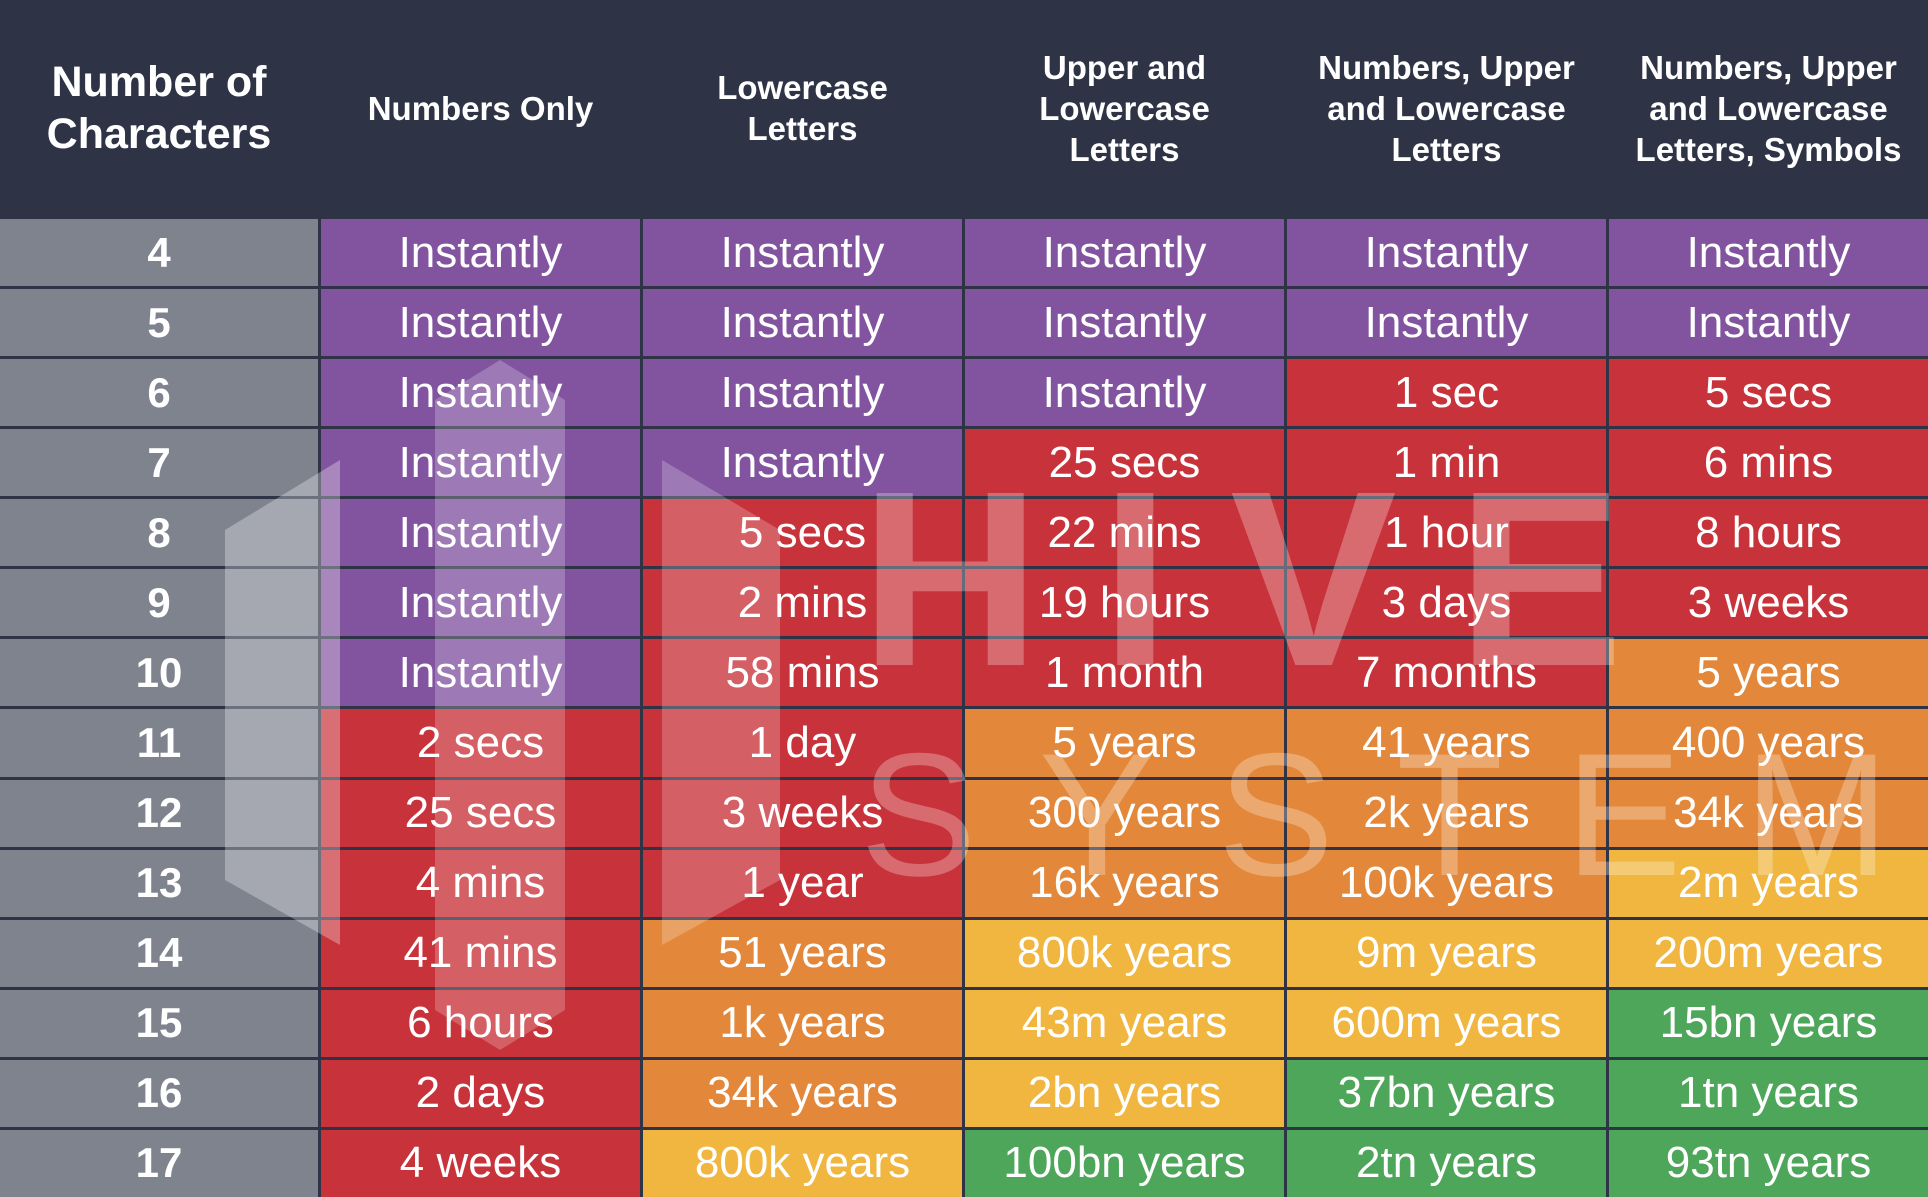 This screenshot has height=1197, width=1928. What do you see at coordinates (802, 1023) in the screenshot?
I see `crack-time: 1k years` at bounding box center [802, 1023].